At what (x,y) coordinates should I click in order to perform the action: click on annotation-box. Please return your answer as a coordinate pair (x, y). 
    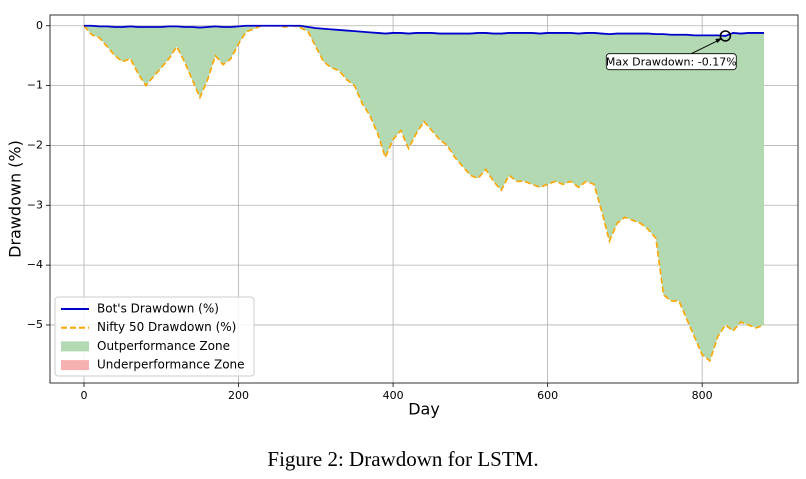
    Looking at the image, I should click on (671, 62).